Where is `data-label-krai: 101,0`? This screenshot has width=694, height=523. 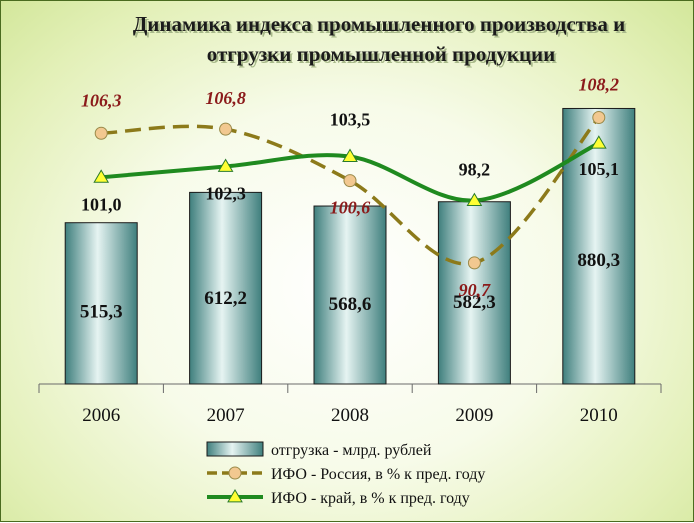
data-label-krai: 101,0 is located at coordinates (101, 204).